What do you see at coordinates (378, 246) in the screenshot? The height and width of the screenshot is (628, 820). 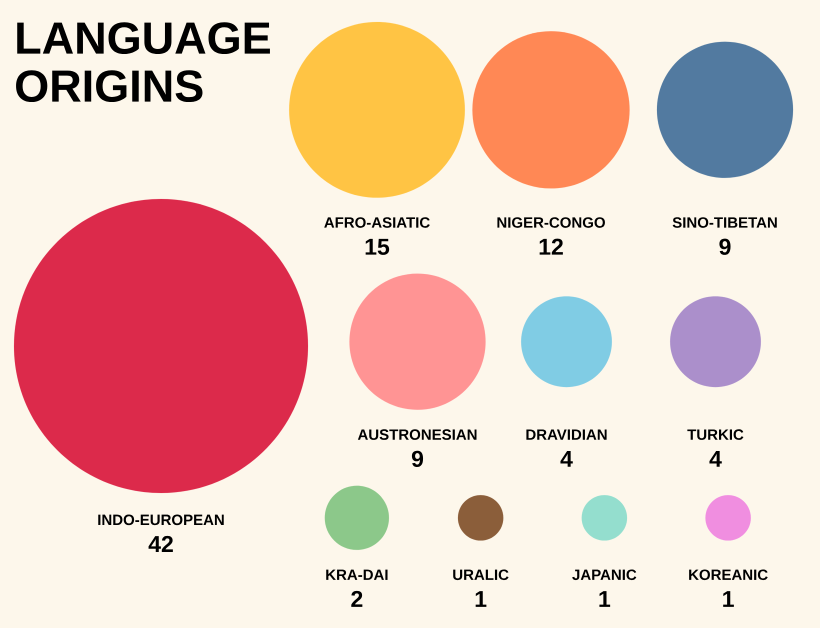 I see `data-label: 15` at bounding box center [378, 246].